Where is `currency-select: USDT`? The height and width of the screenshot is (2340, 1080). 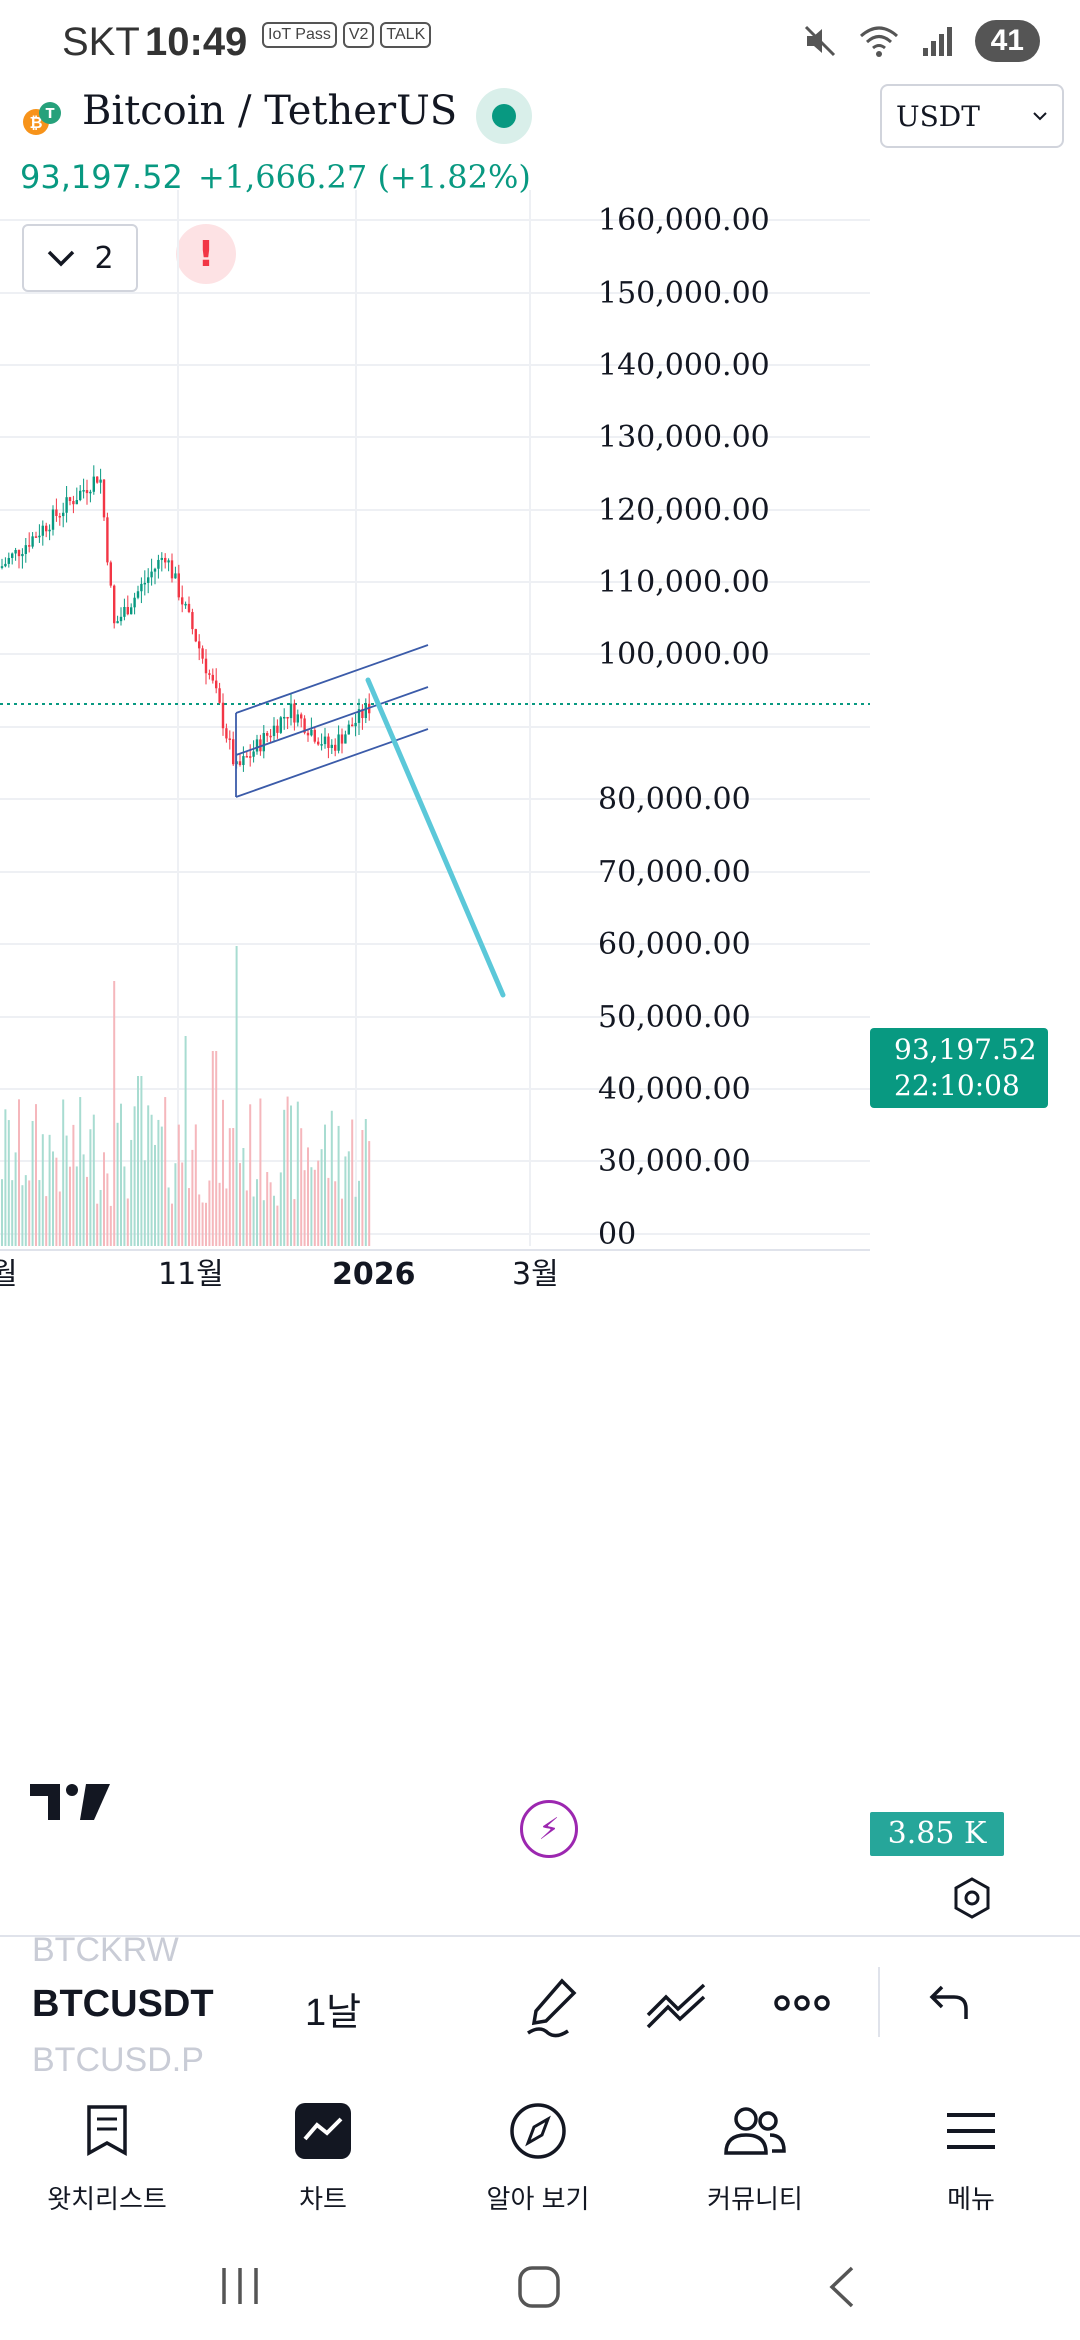
currency-select: USDT is located at coordinates (972, 116).